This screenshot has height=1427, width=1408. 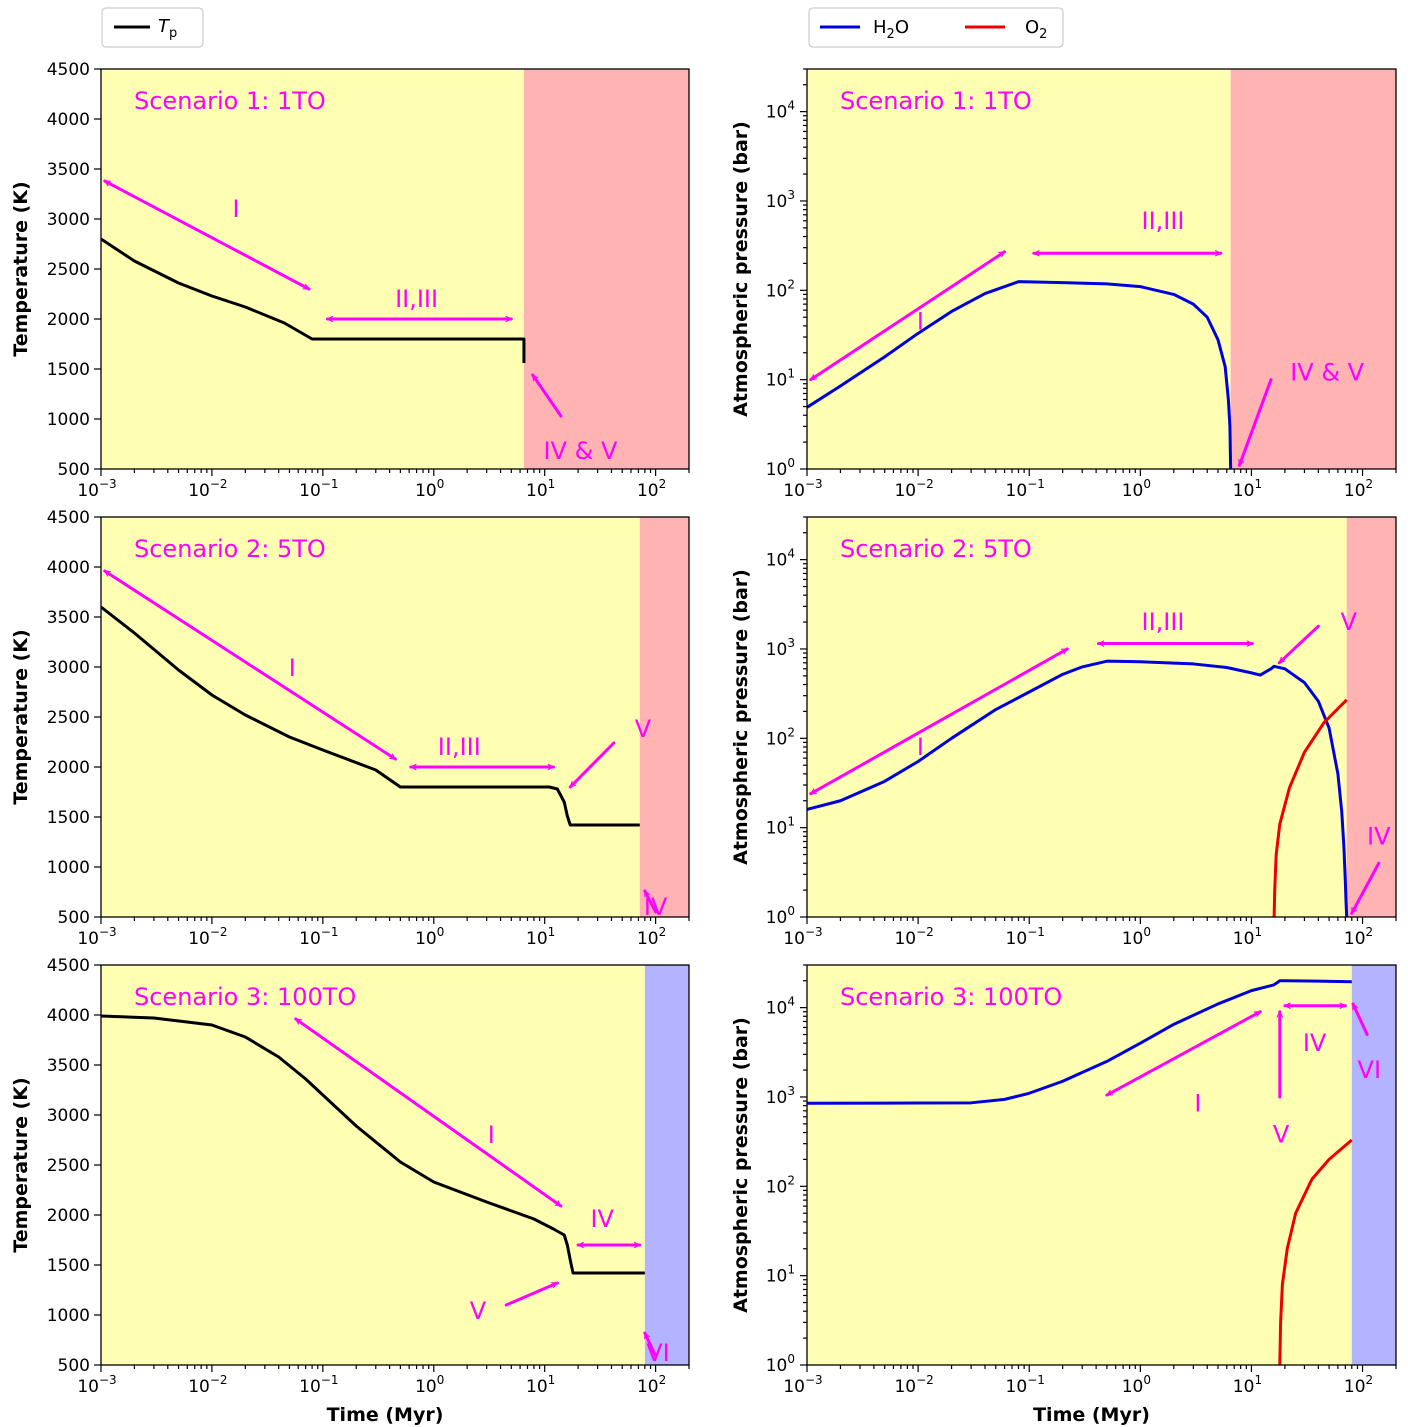 I want to click on ytick-label-pres-1-0: 10⁰, so click(x=780, y=468).